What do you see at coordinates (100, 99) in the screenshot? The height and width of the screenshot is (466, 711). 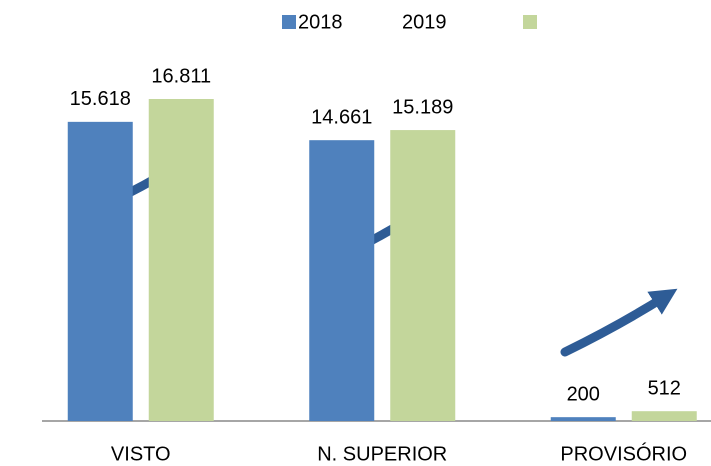 I see `data-label: 15.618` at bounding box center [100, 99].